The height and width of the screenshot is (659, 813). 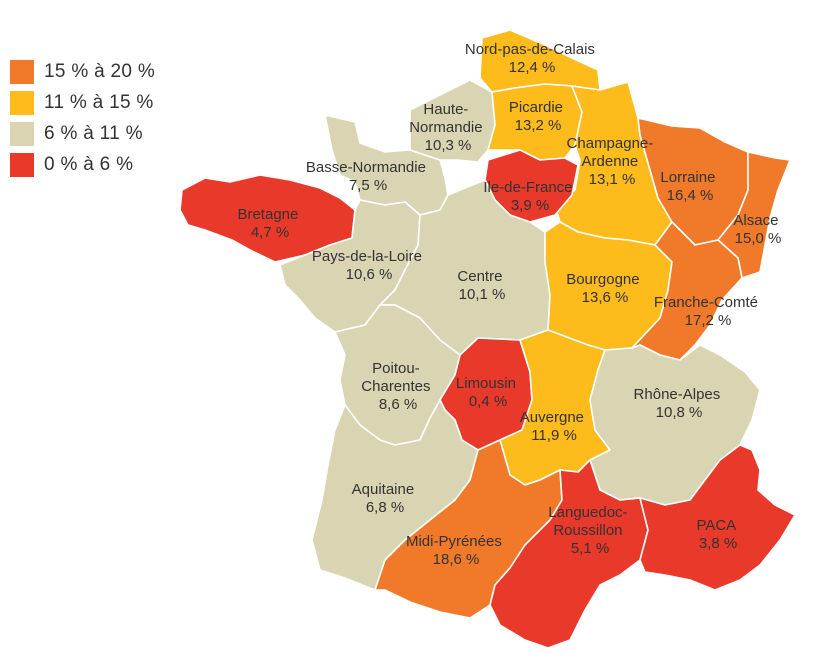 I want to click on label-rhone-alpes: Rhône-Alpes 10,8 %, so click(x=679, y=403).